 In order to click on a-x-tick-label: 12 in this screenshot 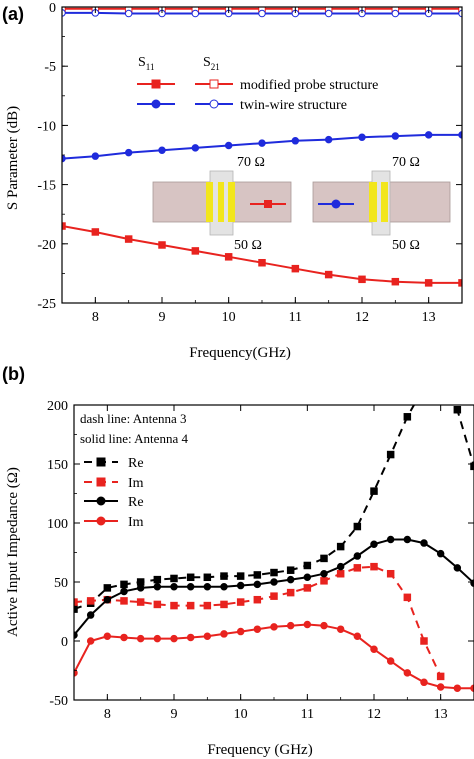, I will do `click(362, 317)`.